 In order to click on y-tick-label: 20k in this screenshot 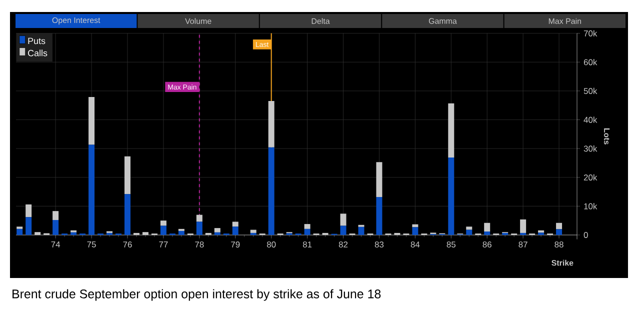, I will do `click(591, 177)`.